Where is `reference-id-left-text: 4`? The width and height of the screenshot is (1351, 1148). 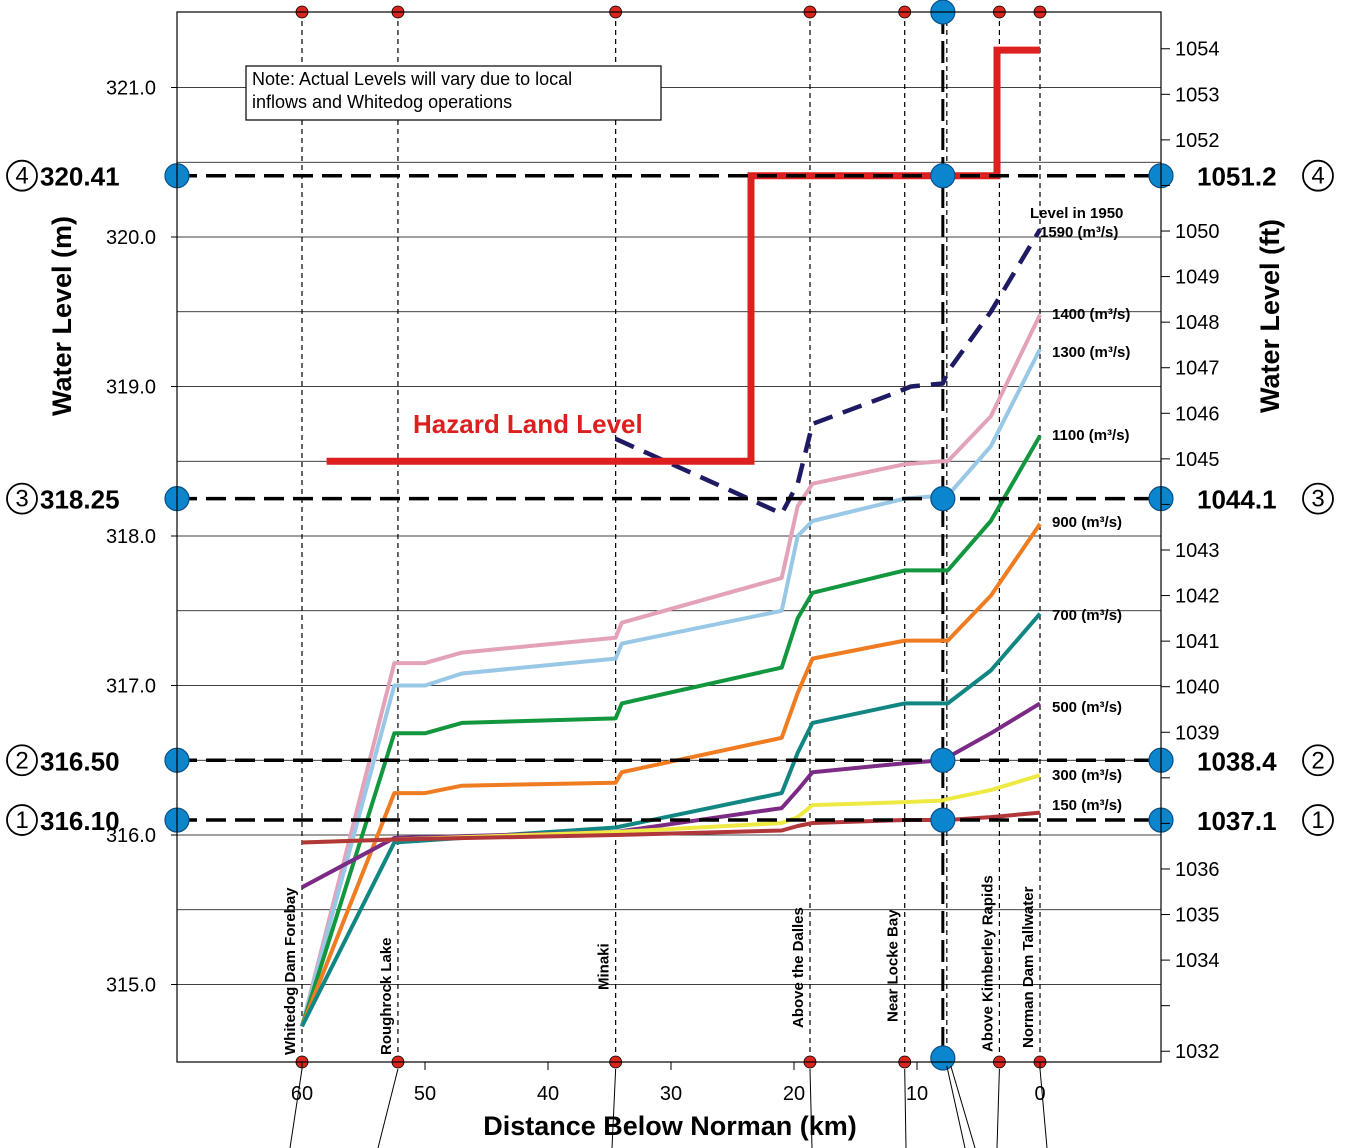 reference-id-left-text: 4 is located at coordinates (21, 176).